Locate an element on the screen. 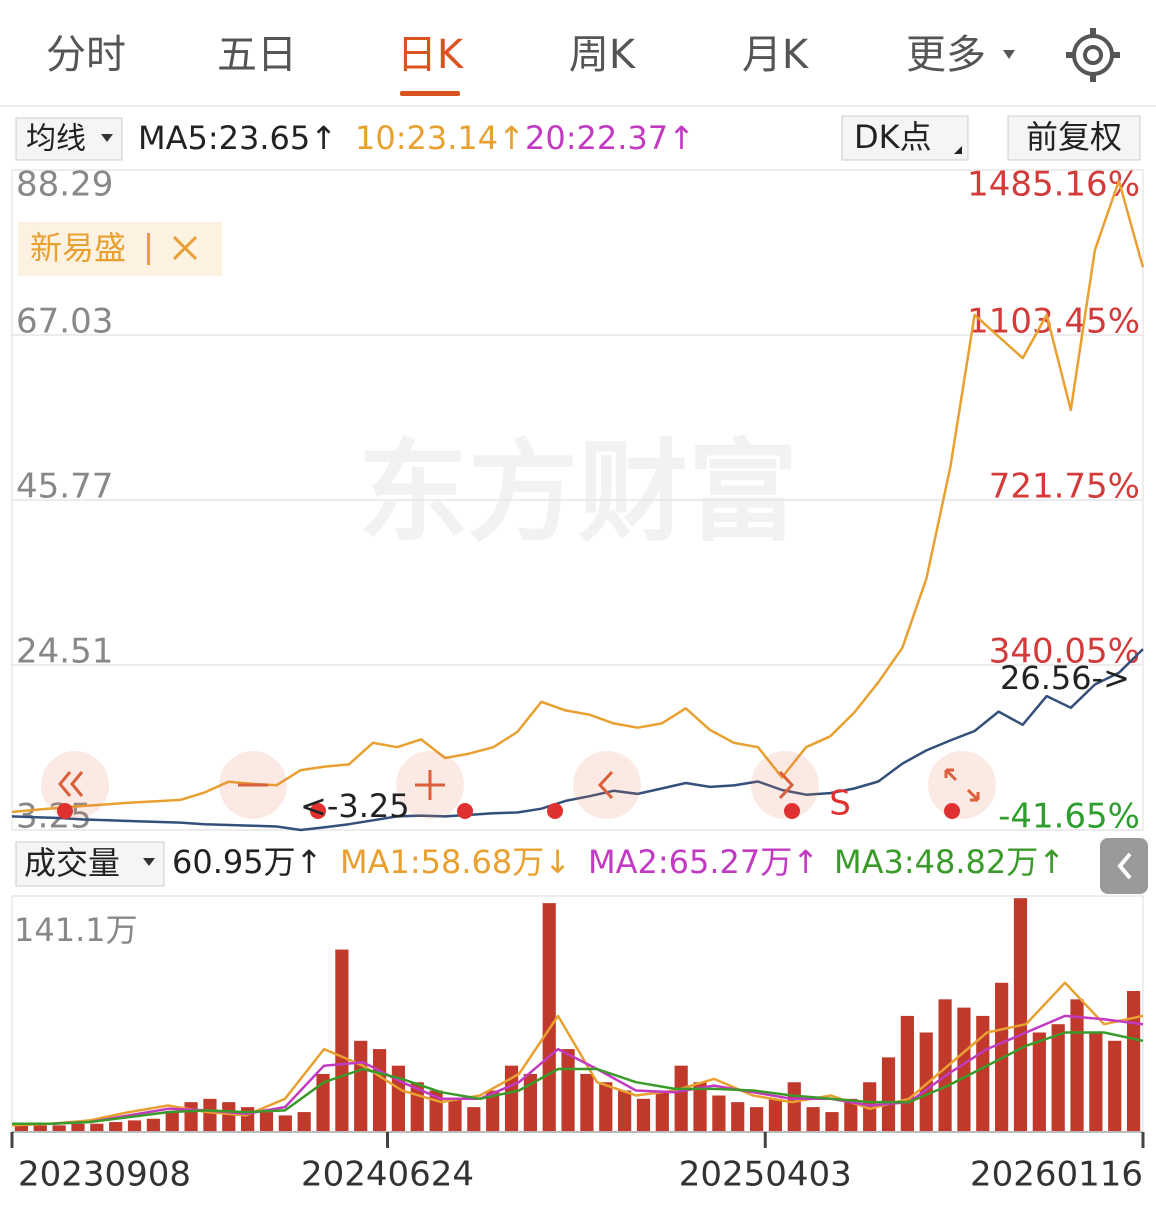  adjust-label: 前复权 is located at coordinates (1074, 137).